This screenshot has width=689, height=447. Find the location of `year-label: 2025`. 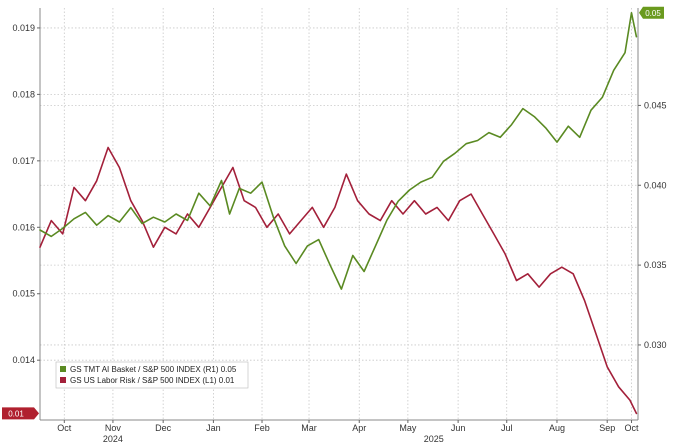

year-label: 2025 is located at coordinates (434, 439).